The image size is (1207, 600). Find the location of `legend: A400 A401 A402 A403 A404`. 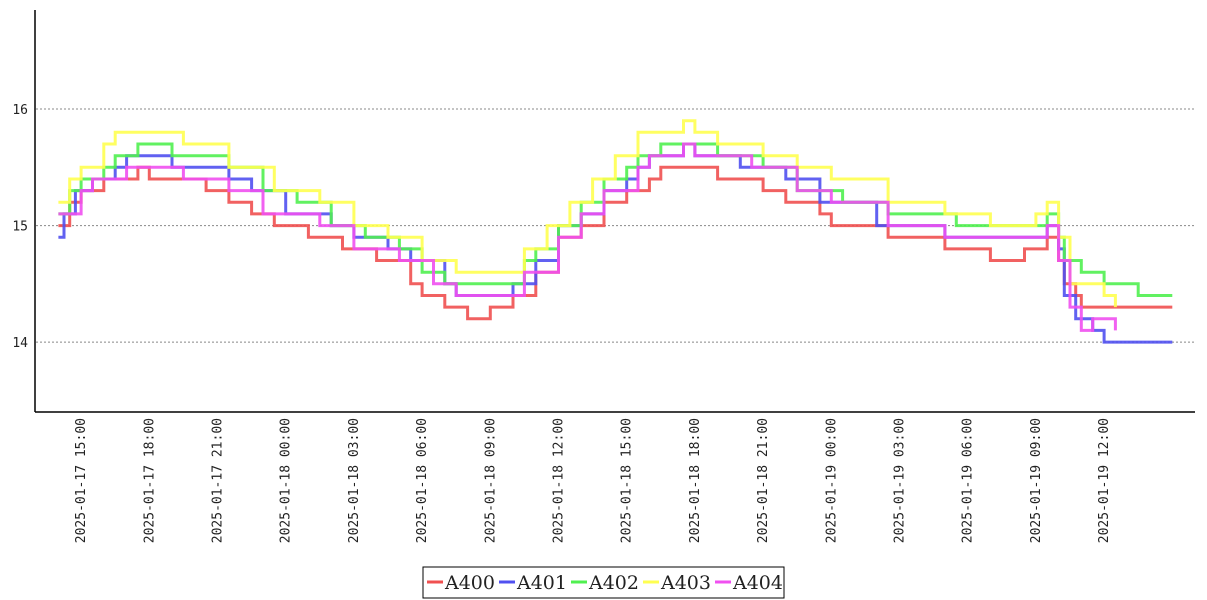

legend: A400 A401 A402 A403 A404 is located at coordinates (603, 582).